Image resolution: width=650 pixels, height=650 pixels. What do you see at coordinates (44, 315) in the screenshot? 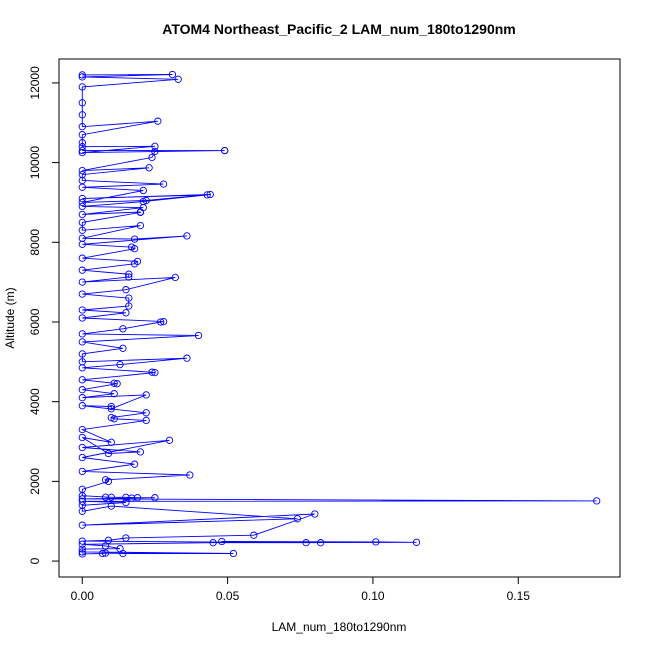
I see `y-axis: 0 2000 4000 6000 8000 10000 12000` at bounding box center [44, 315].